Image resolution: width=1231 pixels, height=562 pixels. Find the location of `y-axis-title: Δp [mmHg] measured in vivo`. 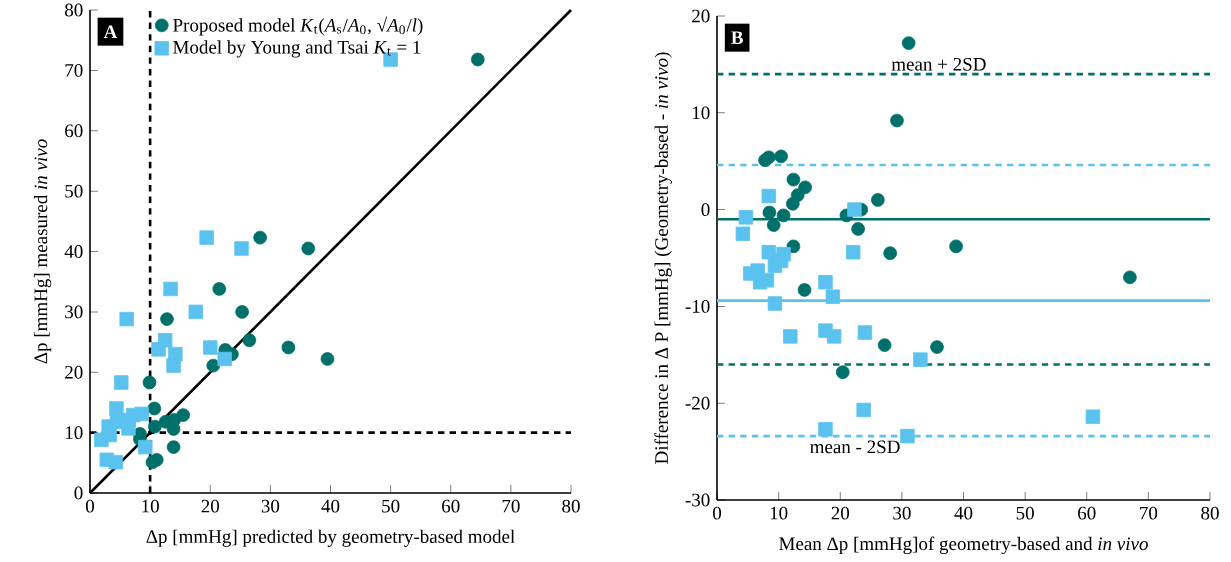

y-axis-title: Δp [mmHg] measured in vivo is located at coordinates (42, 251).